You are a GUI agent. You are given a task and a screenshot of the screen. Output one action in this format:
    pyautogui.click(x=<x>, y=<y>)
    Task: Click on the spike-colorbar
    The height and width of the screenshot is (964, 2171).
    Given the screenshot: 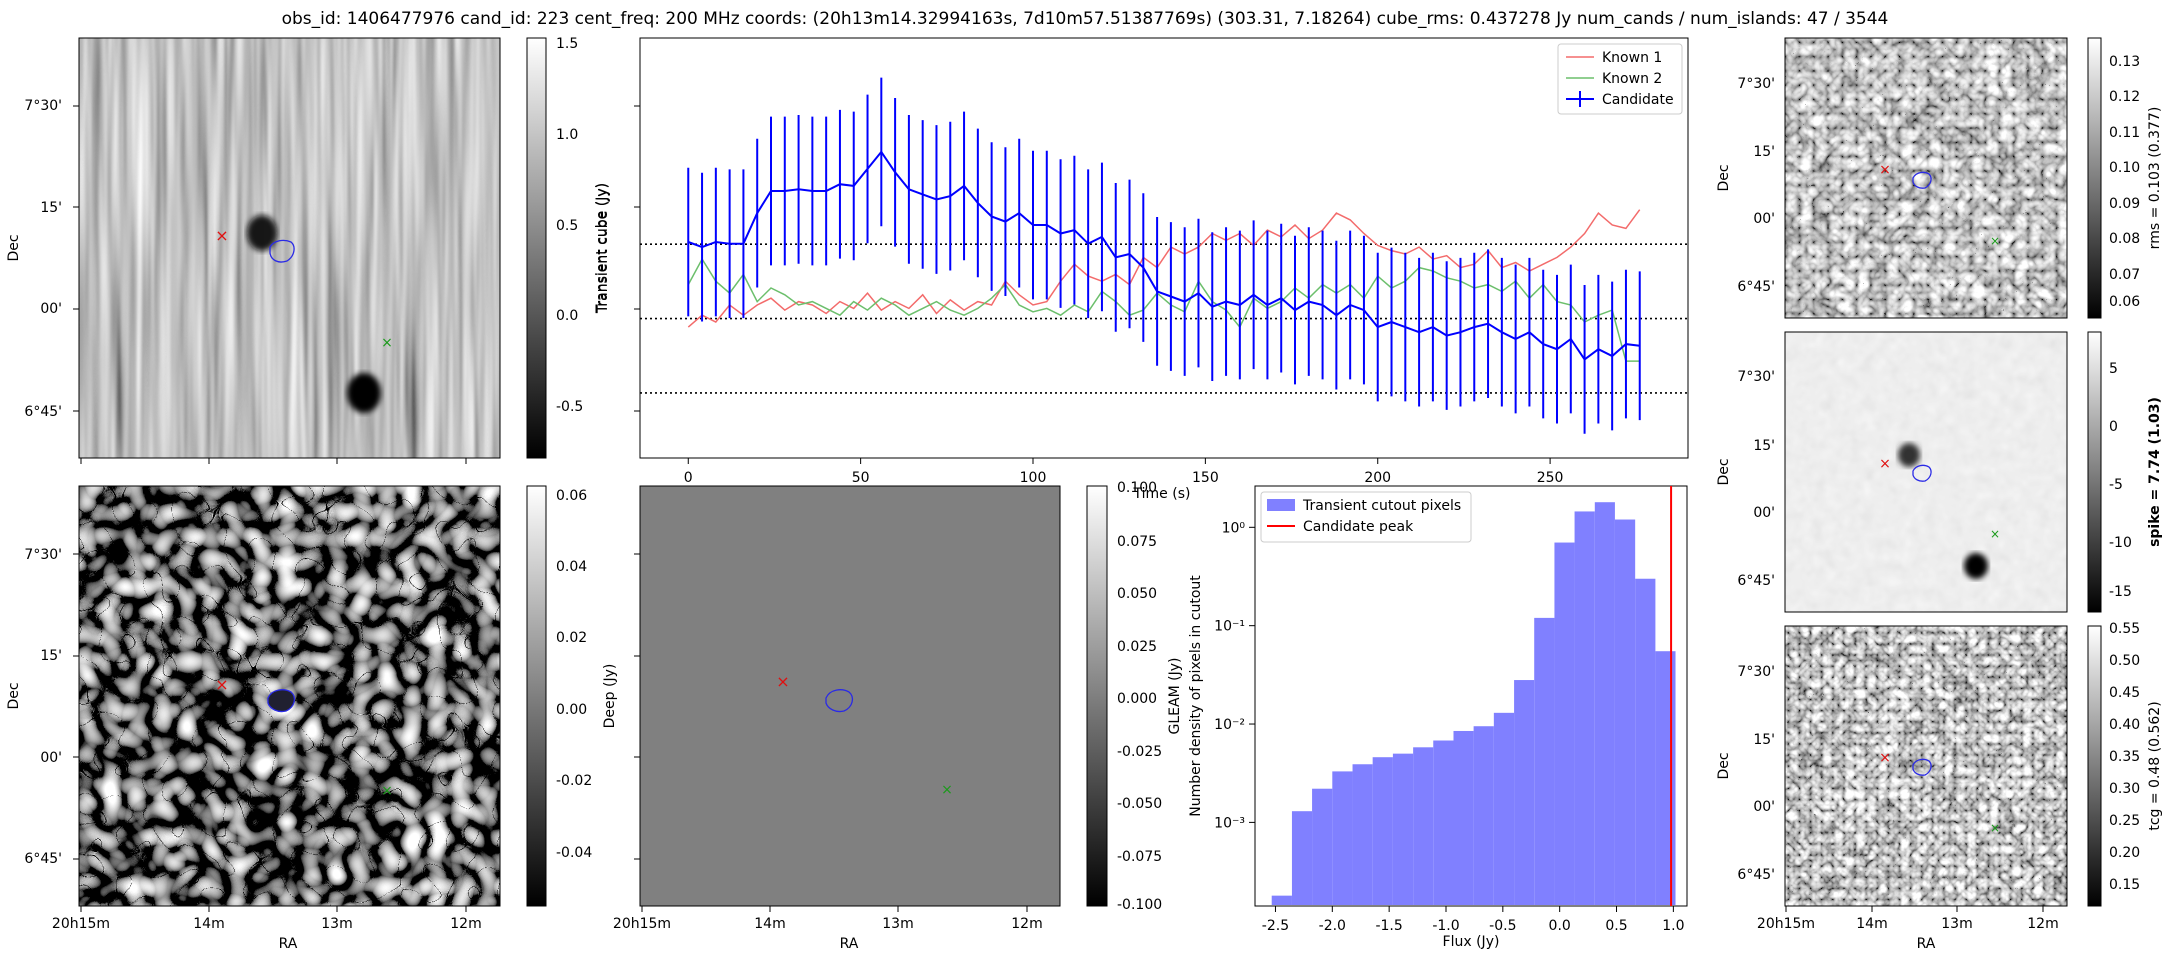 What is the action you would take?
    pyautogui.click(x=2094, y=472)
    